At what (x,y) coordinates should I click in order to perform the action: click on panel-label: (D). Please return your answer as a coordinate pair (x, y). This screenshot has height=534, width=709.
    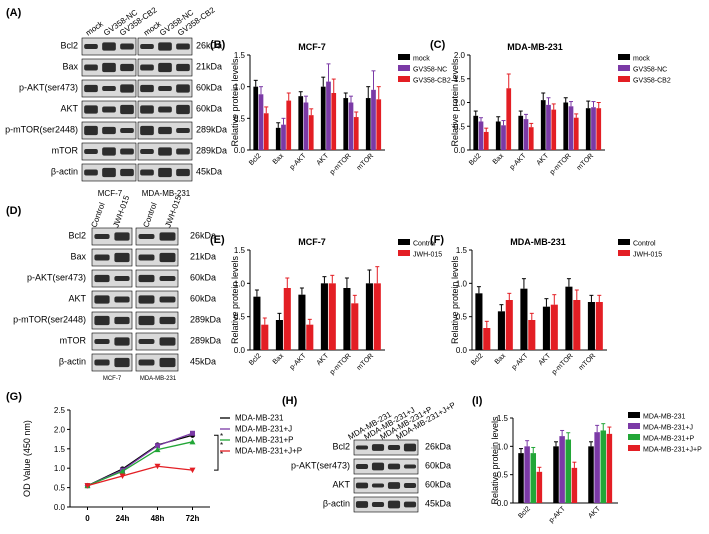
    Looking at the image, I should click on (14, 211).